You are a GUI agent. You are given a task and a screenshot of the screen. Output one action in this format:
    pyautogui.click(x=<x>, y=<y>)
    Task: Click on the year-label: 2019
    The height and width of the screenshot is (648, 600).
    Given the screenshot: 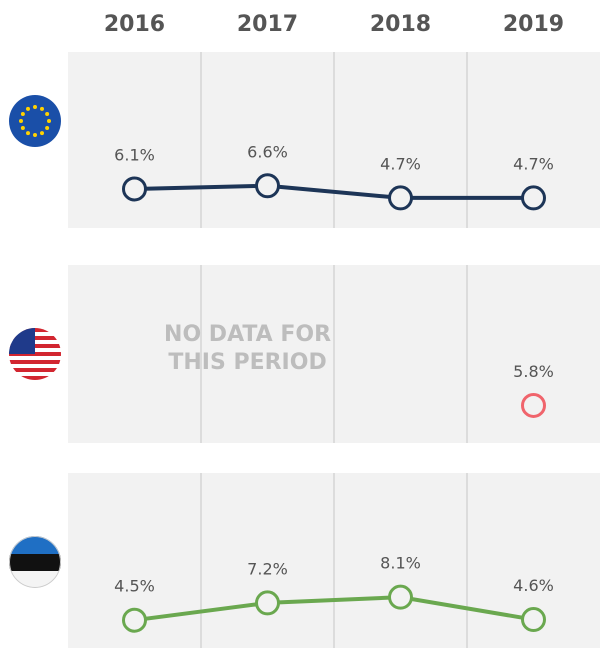 What is the action you would take?
    pyautogui.click(x=533, y=24)
    